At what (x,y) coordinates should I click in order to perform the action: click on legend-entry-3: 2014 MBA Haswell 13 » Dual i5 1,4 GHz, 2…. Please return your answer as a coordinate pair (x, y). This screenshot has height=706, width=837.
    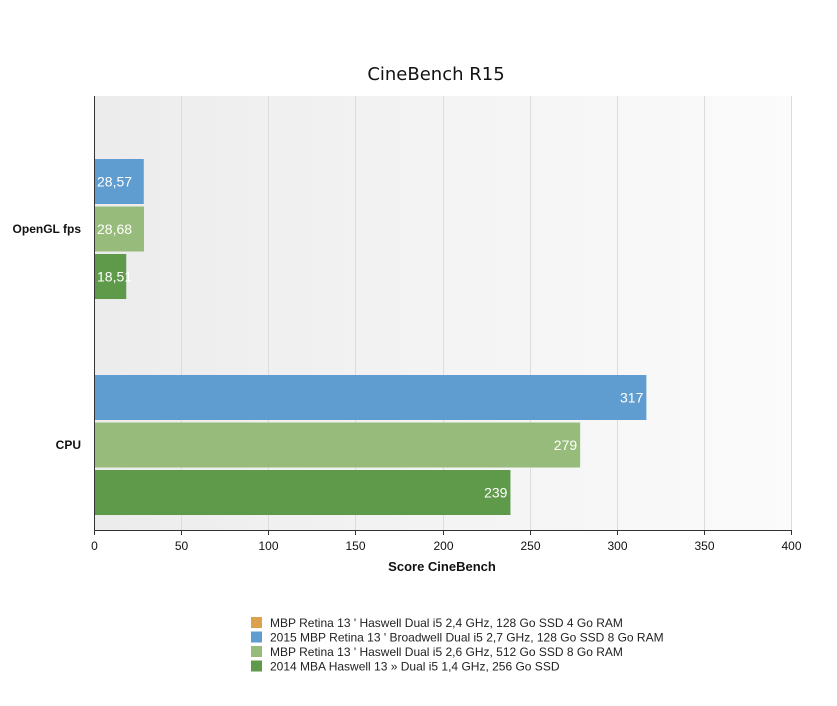
    Looking at the image, I should click on (415, 667).